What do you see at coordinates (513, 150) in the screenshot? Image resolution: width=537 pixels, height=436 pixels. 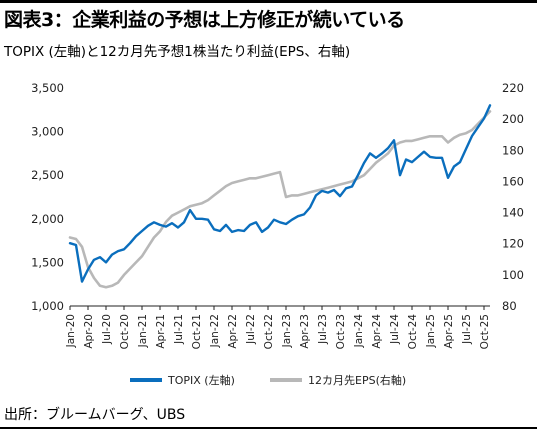 I see `y-right-tick-label: 180` at bounding box center [513, 150].